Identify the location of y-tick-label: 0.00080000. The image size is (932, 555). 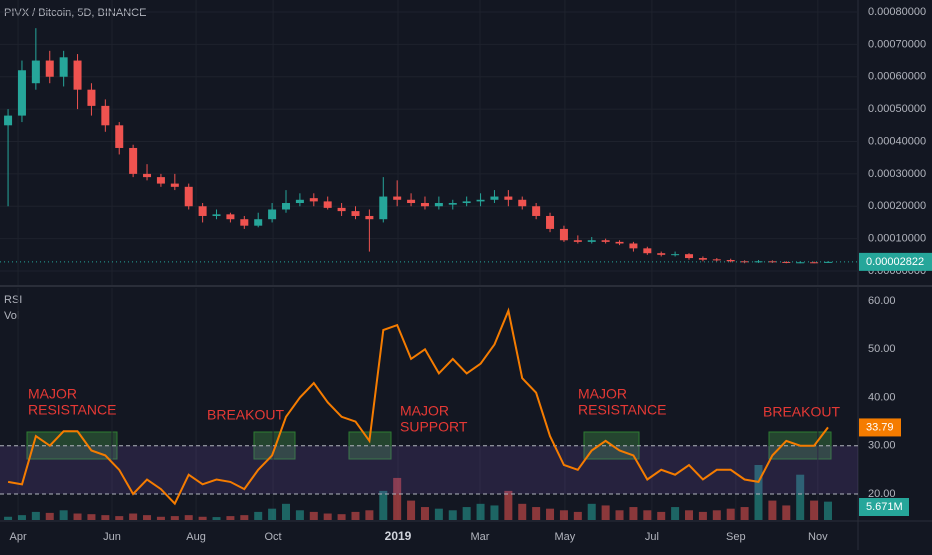
(897, 12).